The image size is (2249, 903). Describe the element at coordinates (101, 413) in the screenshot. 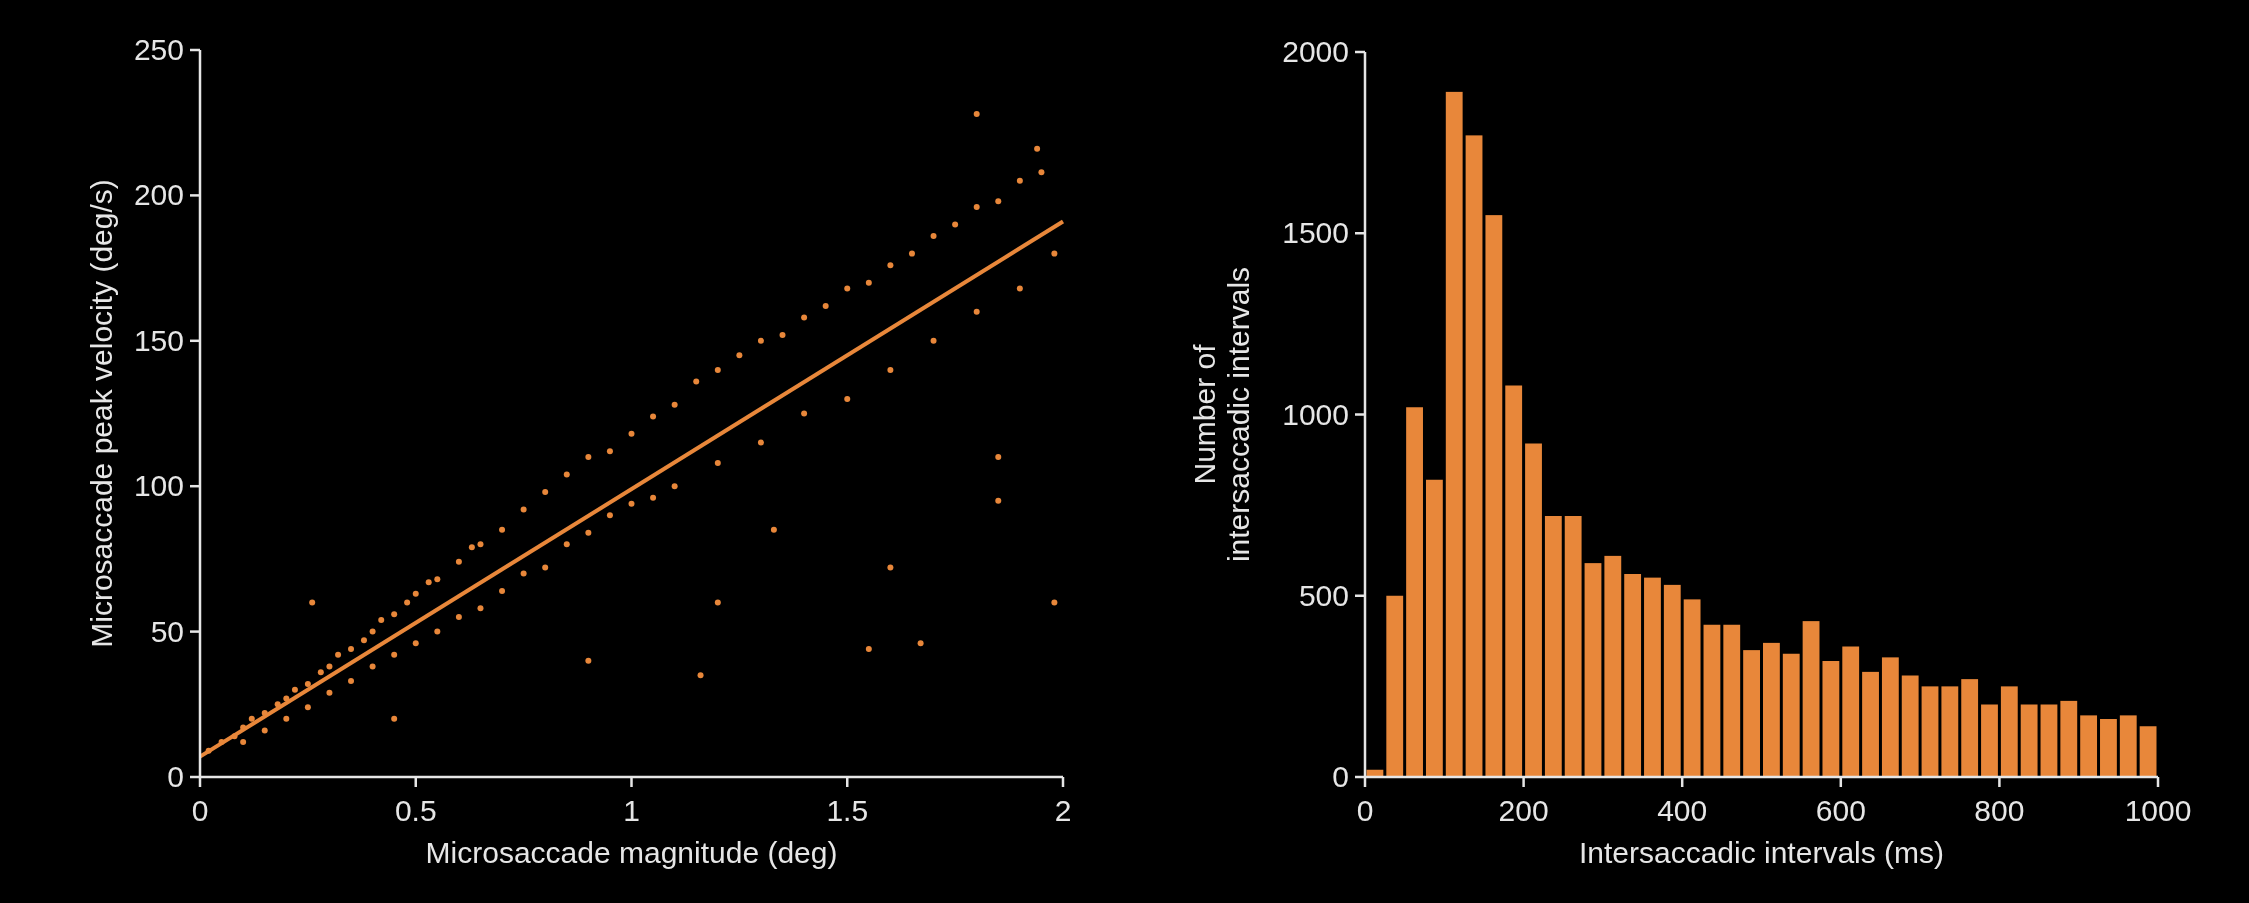

I see `y-axis-title: Microsaccade peak velocity (deg/s)` at that location.